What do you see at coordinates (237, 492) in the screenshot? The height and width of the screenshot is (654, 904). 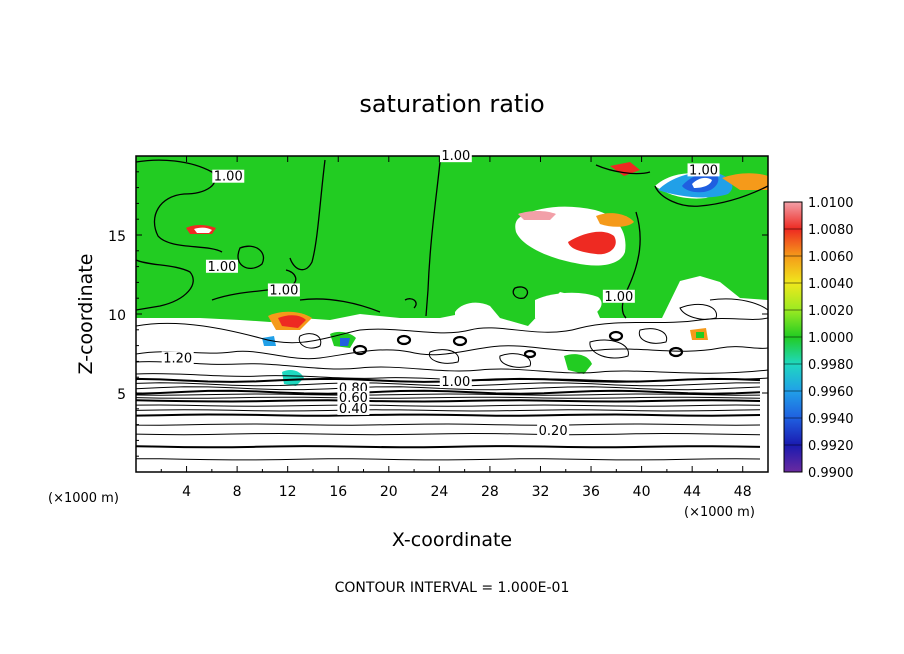 I see `x-tick-label: 8` at bounding box center [237, 492].